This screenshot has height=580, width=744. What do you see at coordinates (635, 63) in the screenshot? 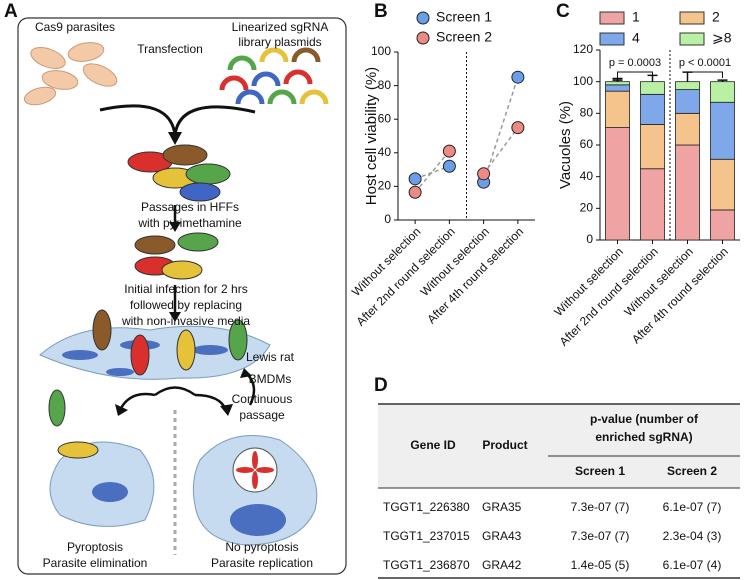
I see `annotation: p = 0.0003` at bounding box center [635, 63].